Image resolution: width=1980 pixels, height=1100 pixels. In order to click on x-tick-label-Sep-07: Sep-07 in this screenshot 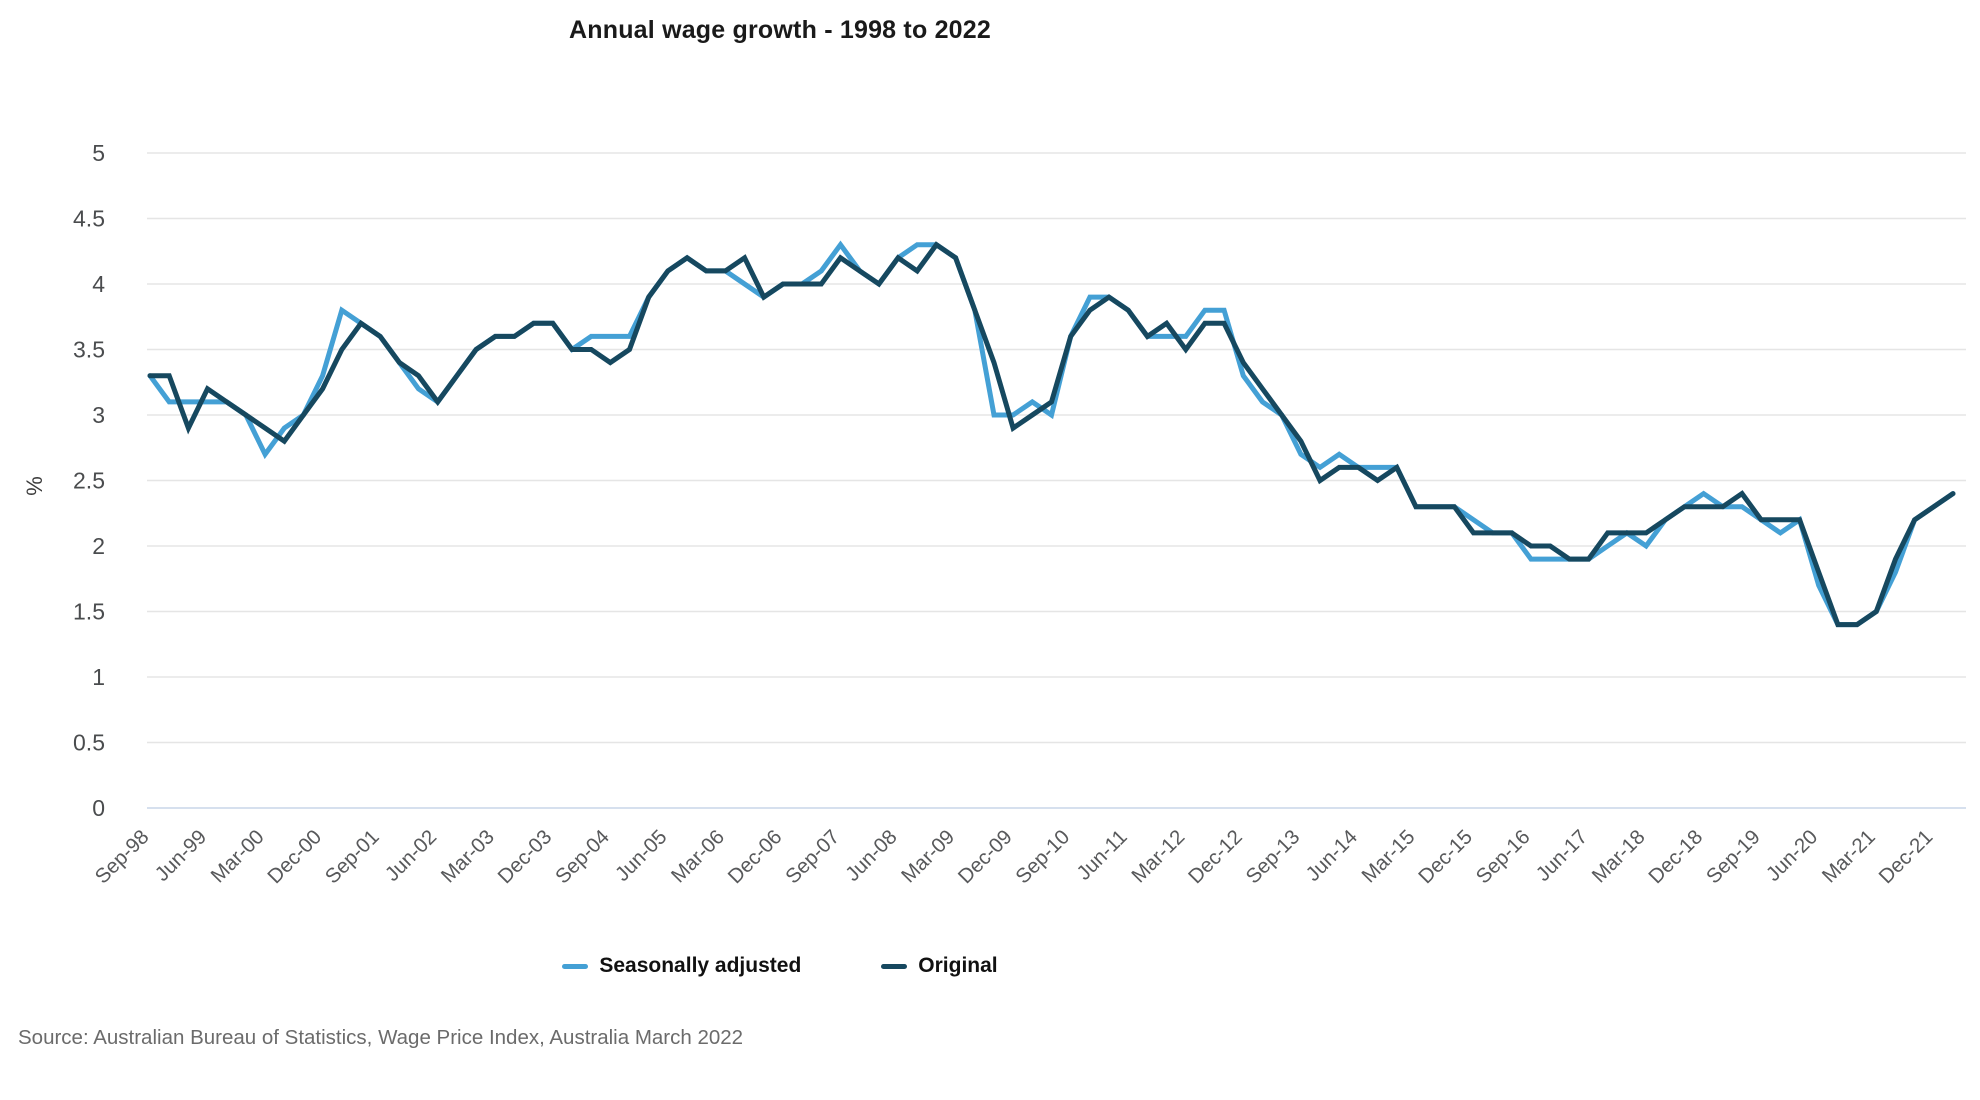, I will do `click(812, 856)`.